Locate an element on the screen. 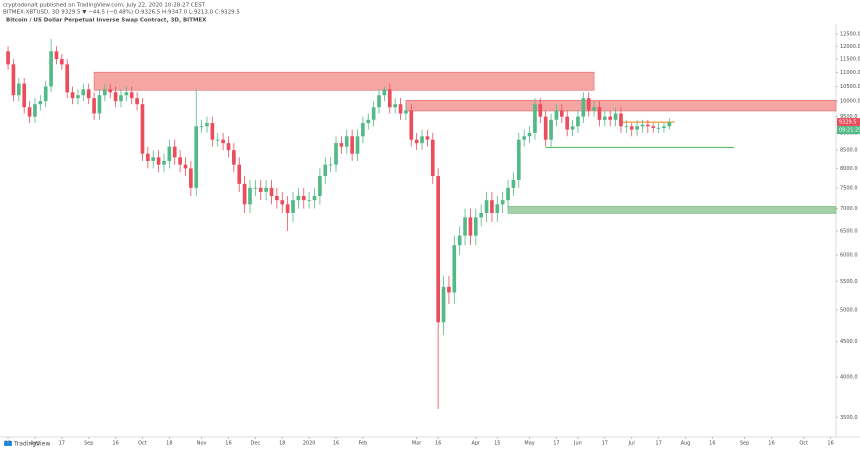 The width and height of the screenshot is (860, 454). brand: TradingView is located at coordinates (31, 444).